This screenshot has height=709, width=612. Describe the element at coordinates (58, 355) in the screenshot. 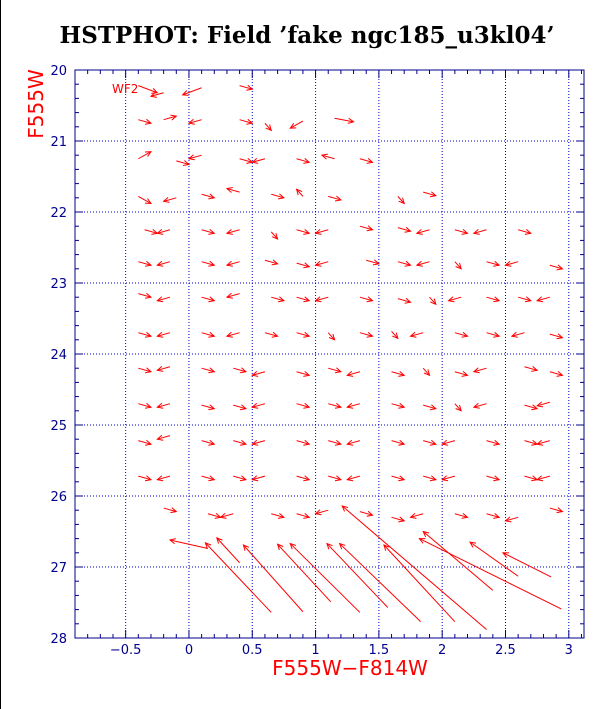

I see `y-tick-label: 24` at that location.